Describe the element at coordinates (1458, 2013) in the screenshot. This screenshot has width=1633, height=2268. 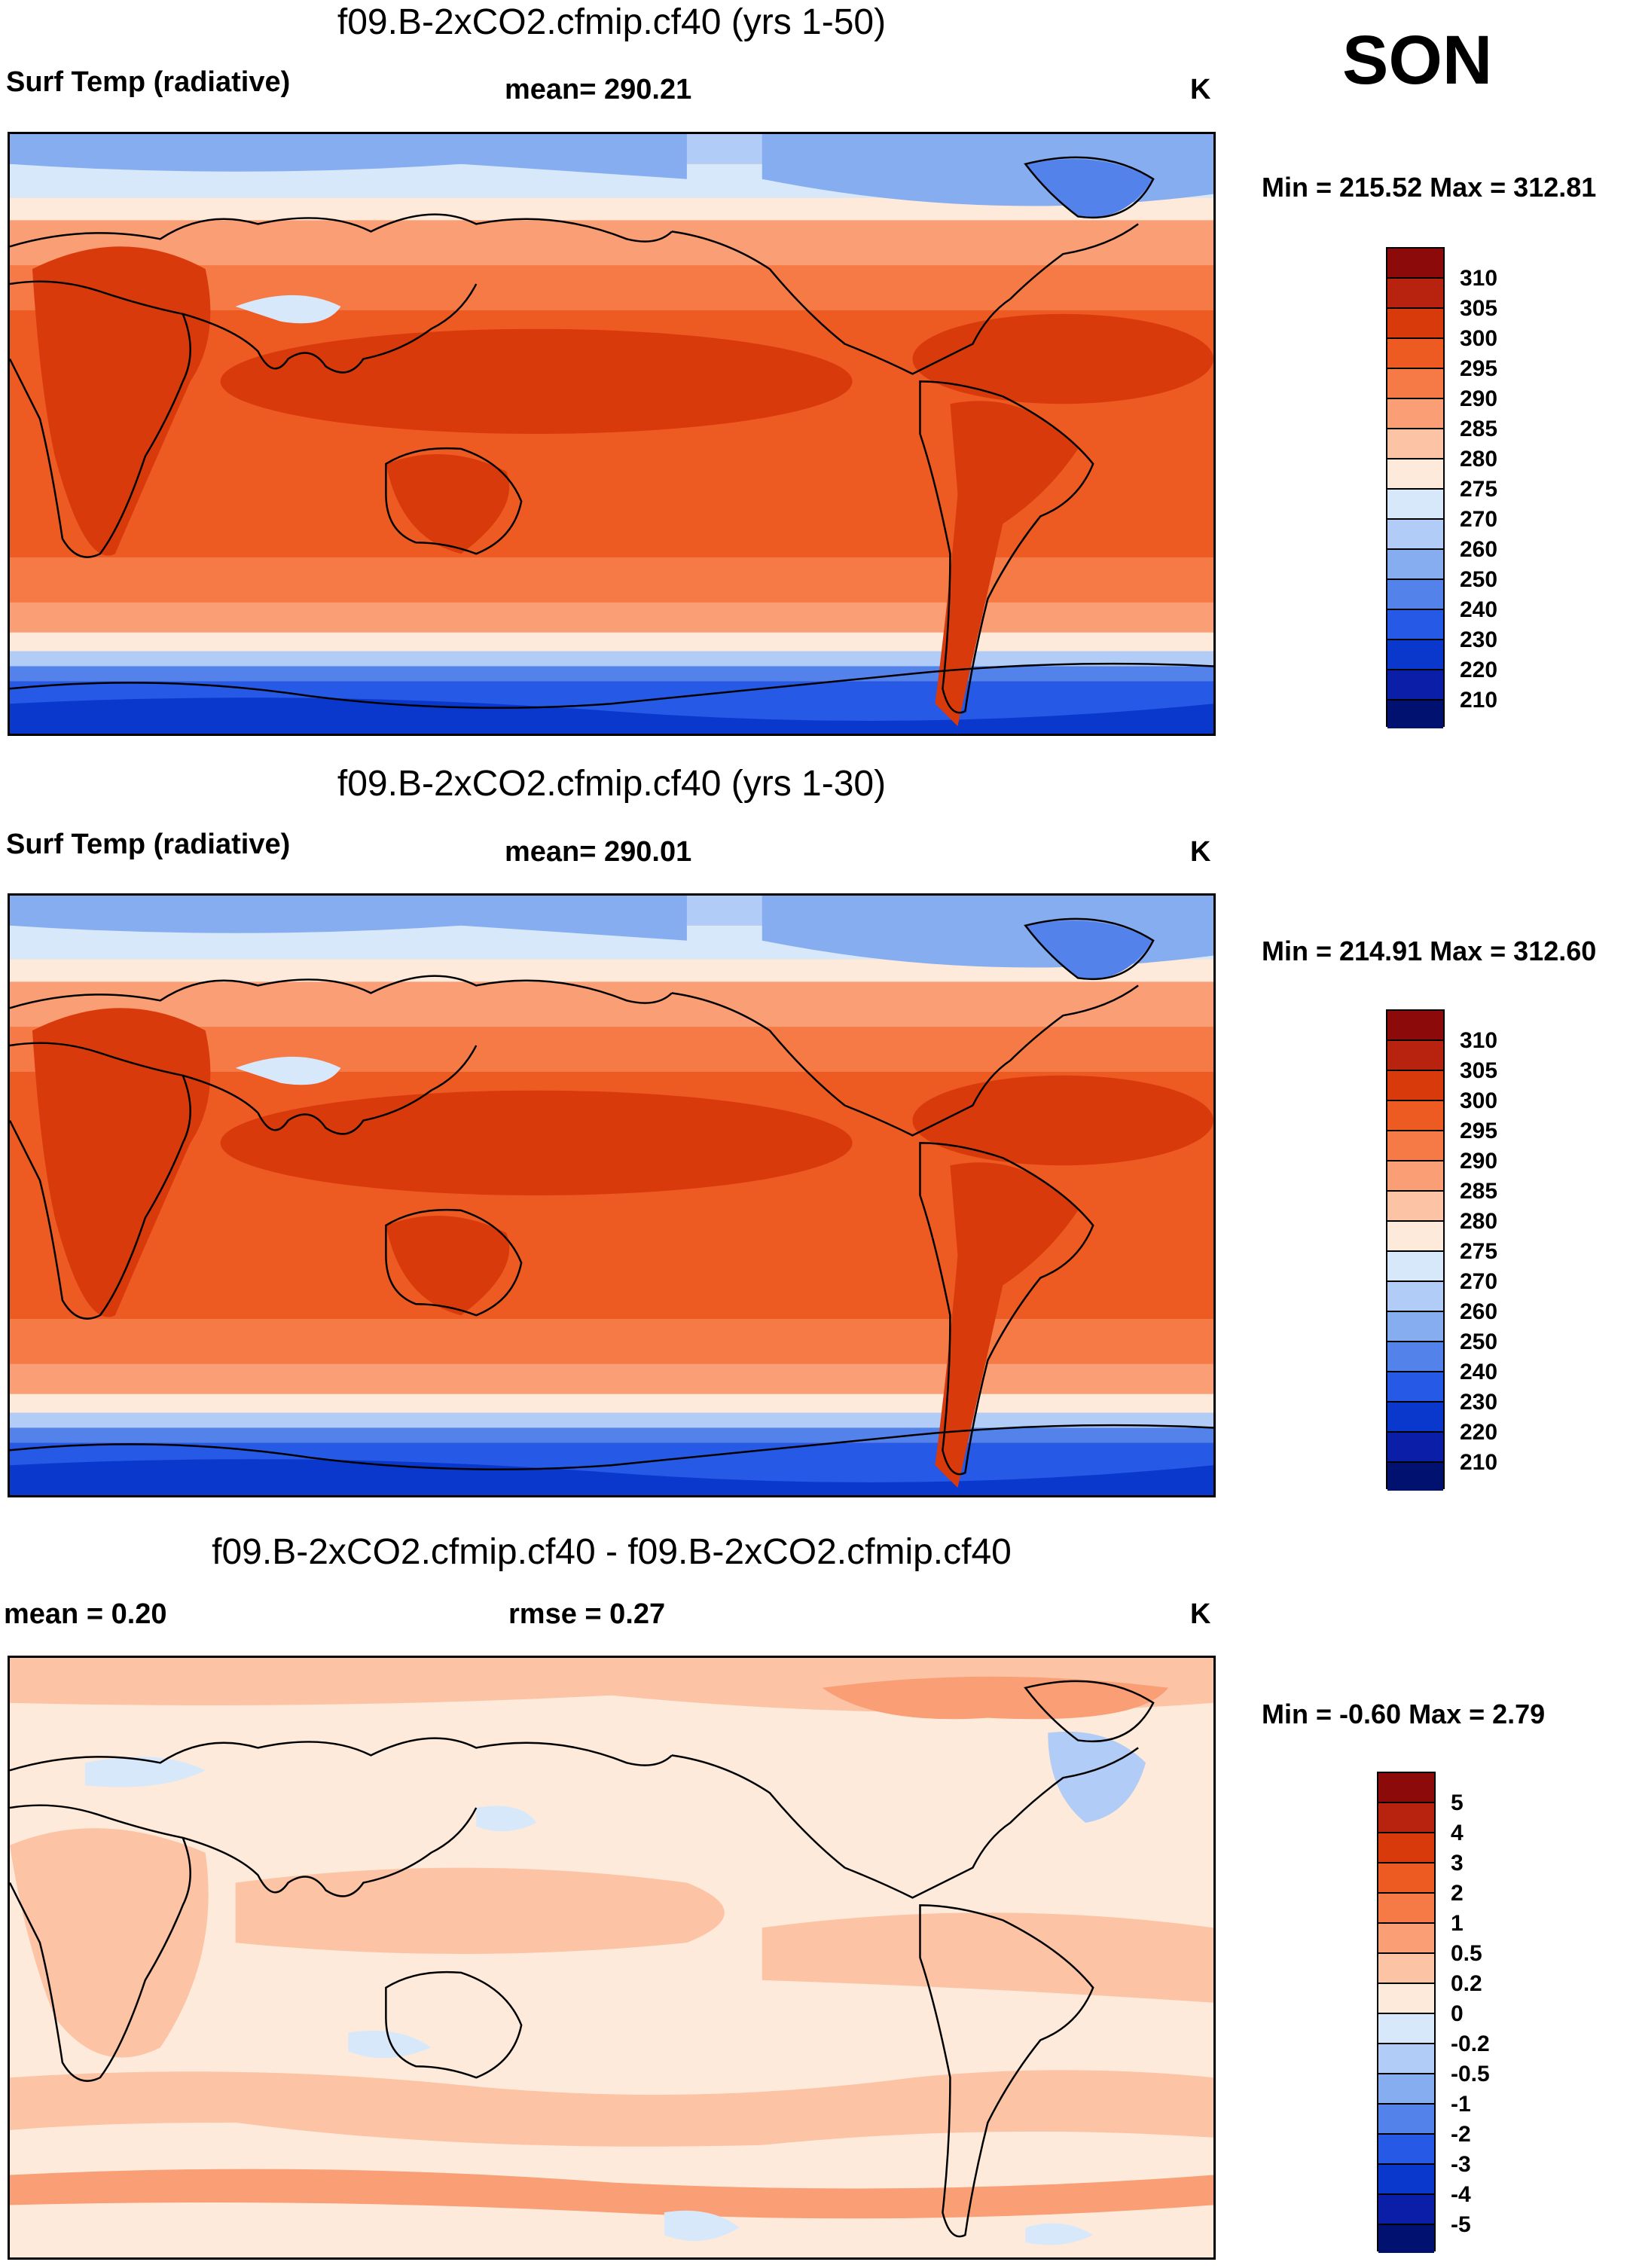
I see `colorbar-tick-label: 0` at that location.